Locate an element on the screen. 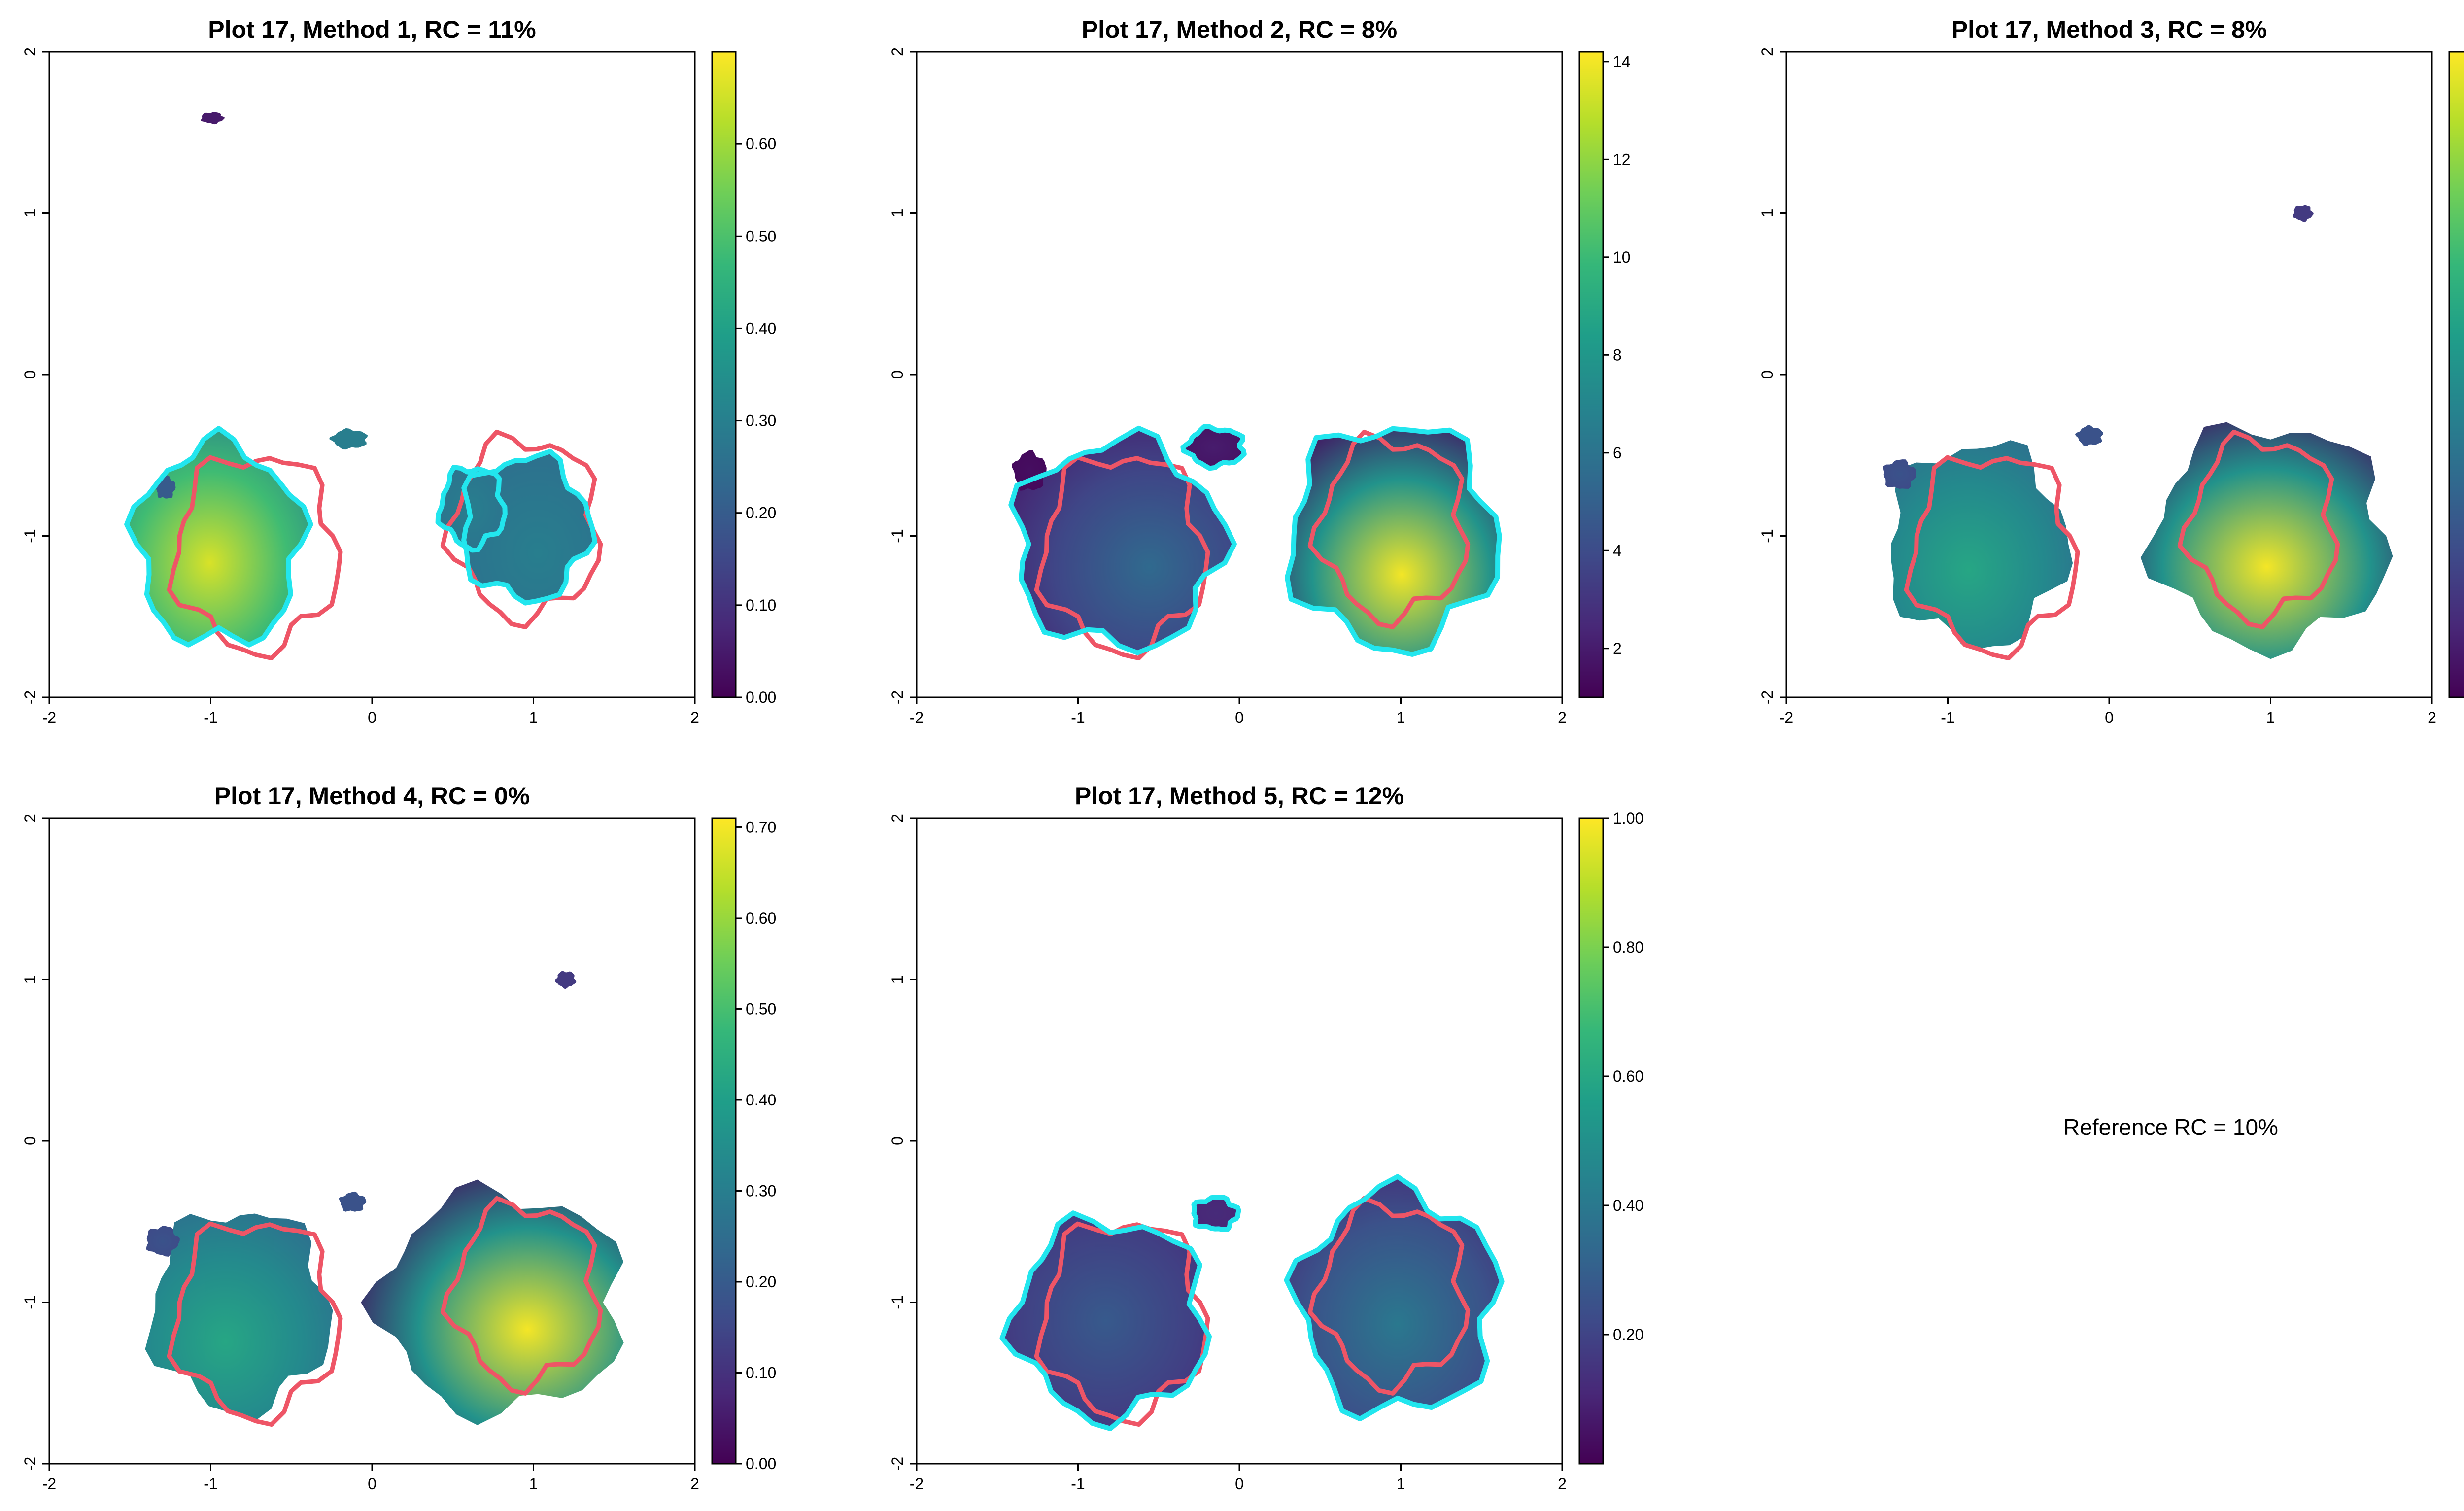  plot-frame is located at coordinates (372, 374).